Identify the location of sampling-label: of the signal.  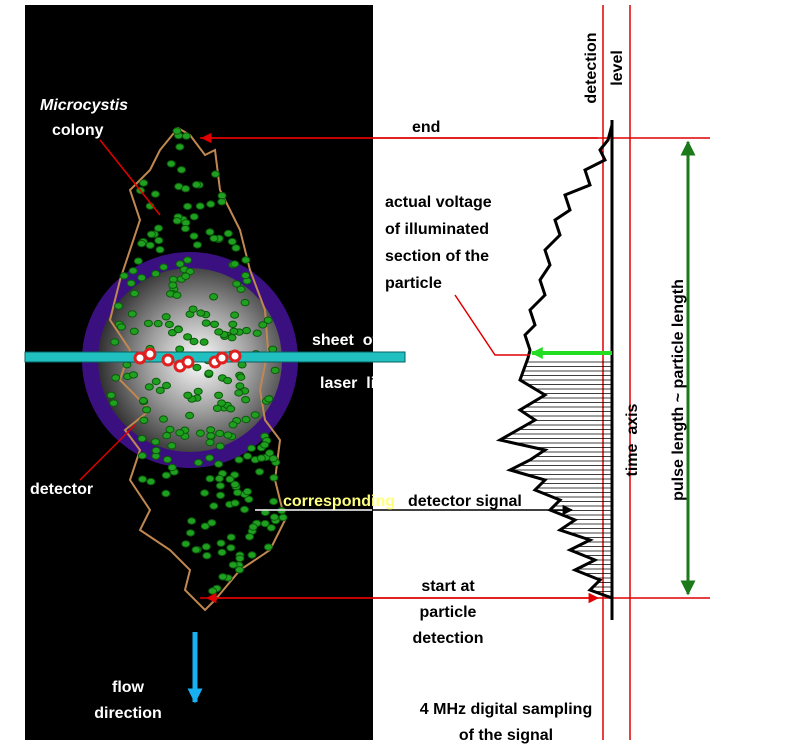
(506, 735).